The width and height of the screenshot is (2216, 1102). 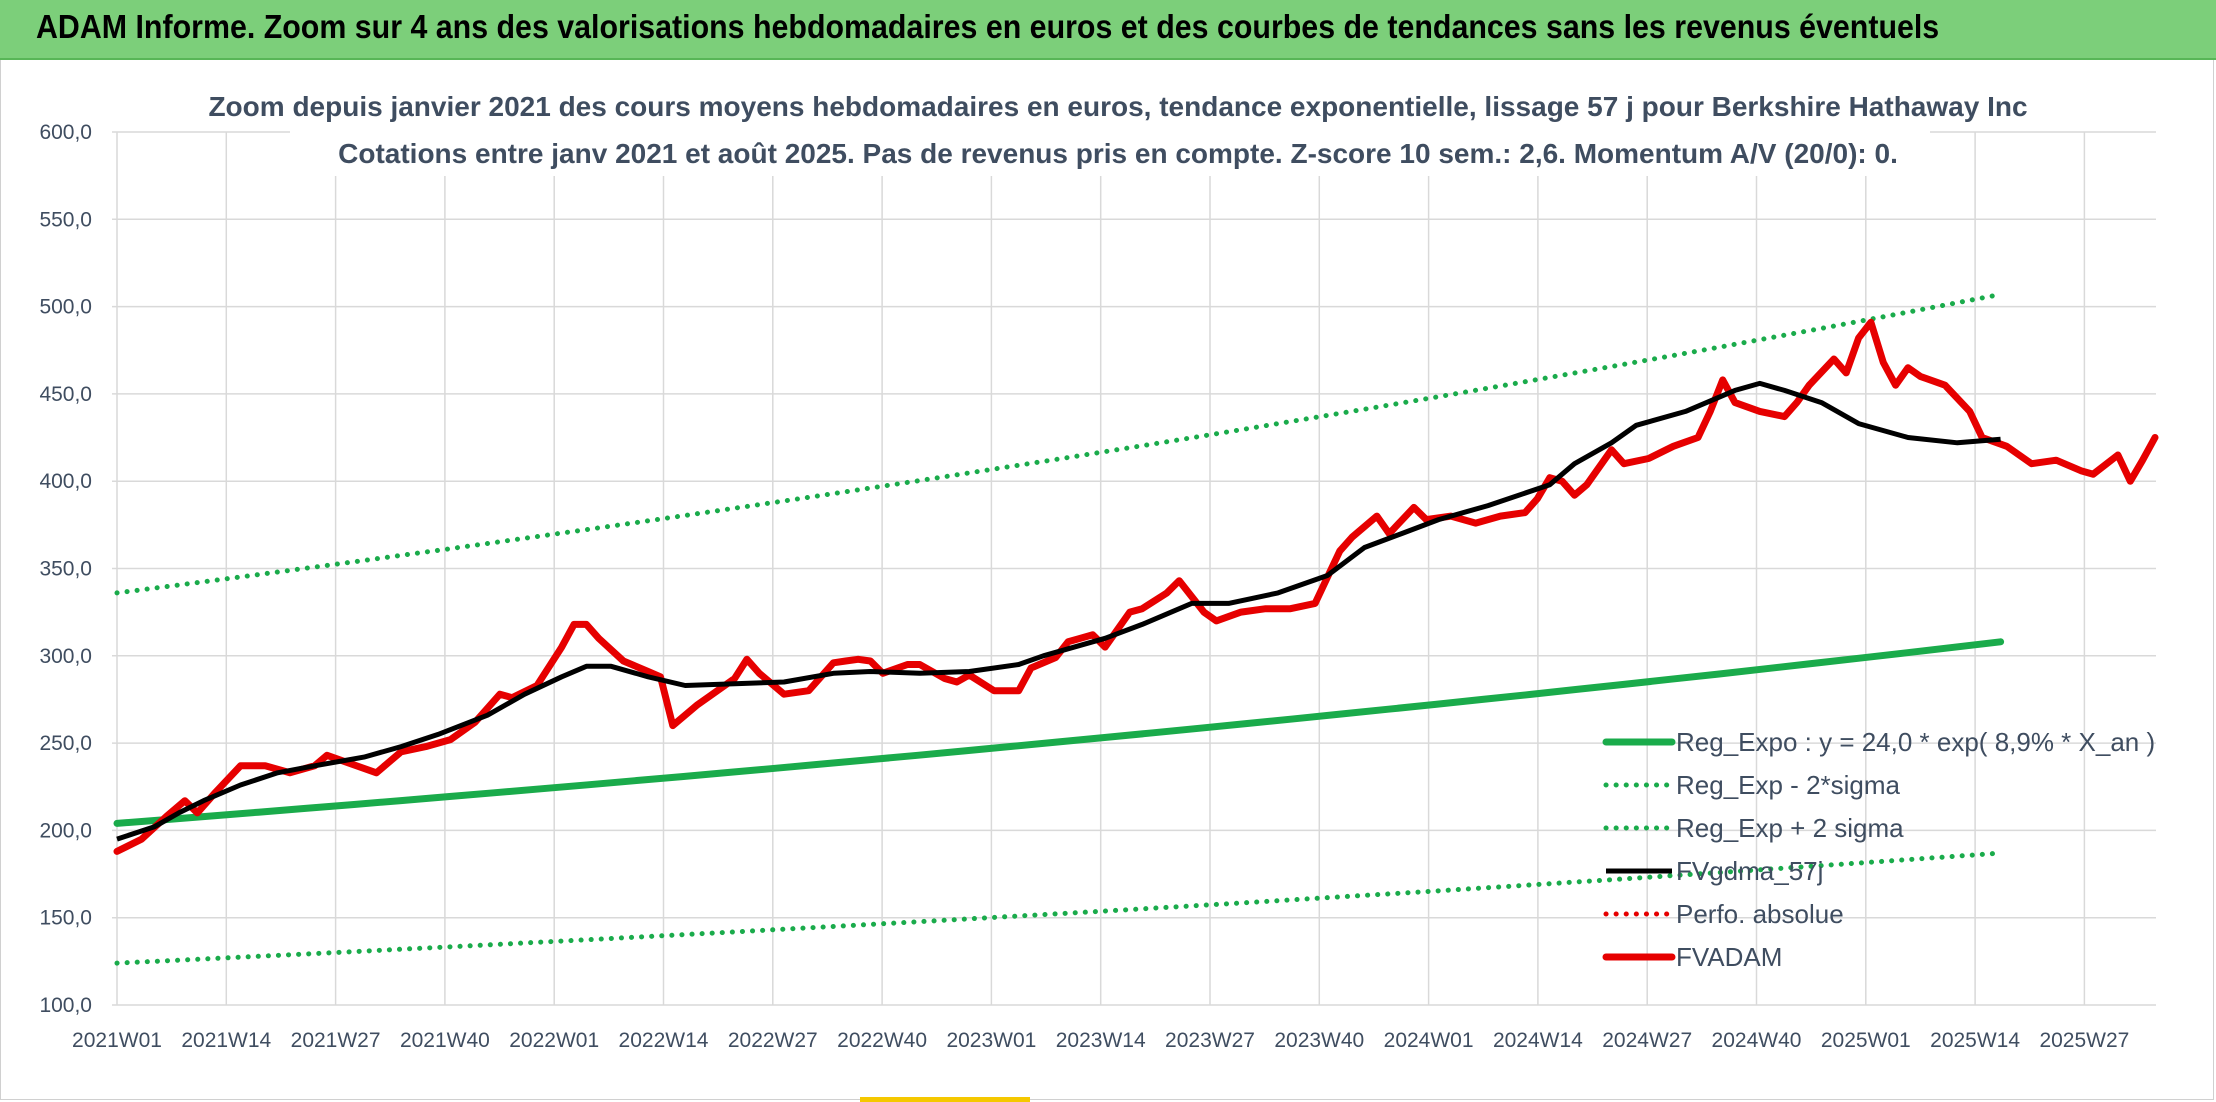 What do you see at coordinates (945, 1099) in the screenshot?
I see `bottom-accent-bar` at bounding box center [945, 1099].